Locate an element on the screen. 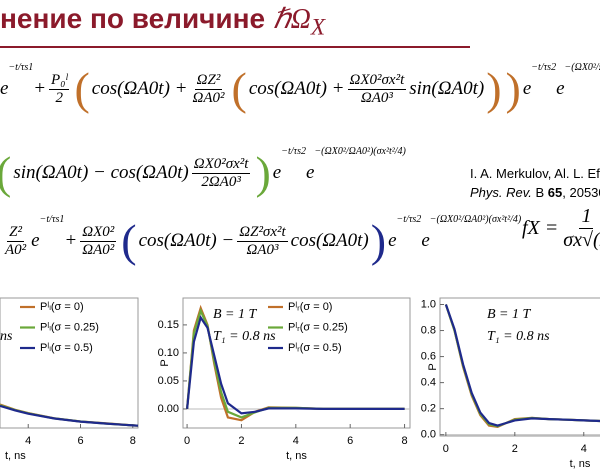 The height and width of the screenshot is (475, 600). eq-text: cos(ΩA0t) − is located at coordinates (186, 240).